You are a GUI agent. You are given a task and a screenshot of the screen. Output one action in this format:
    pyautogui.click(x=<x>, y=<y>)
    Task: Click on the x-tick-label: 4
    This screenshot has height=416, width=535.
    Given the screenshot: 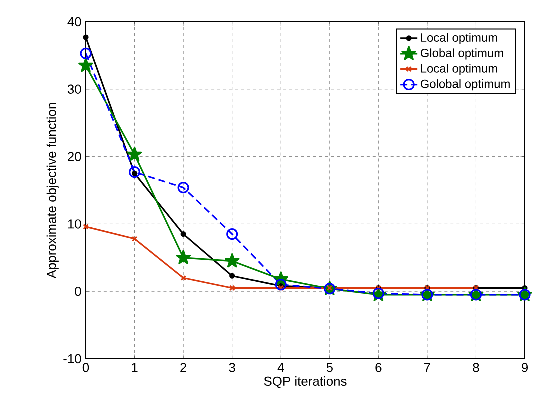 What is the action you would take?
    pyautogui.click(x=281, y=367)
    